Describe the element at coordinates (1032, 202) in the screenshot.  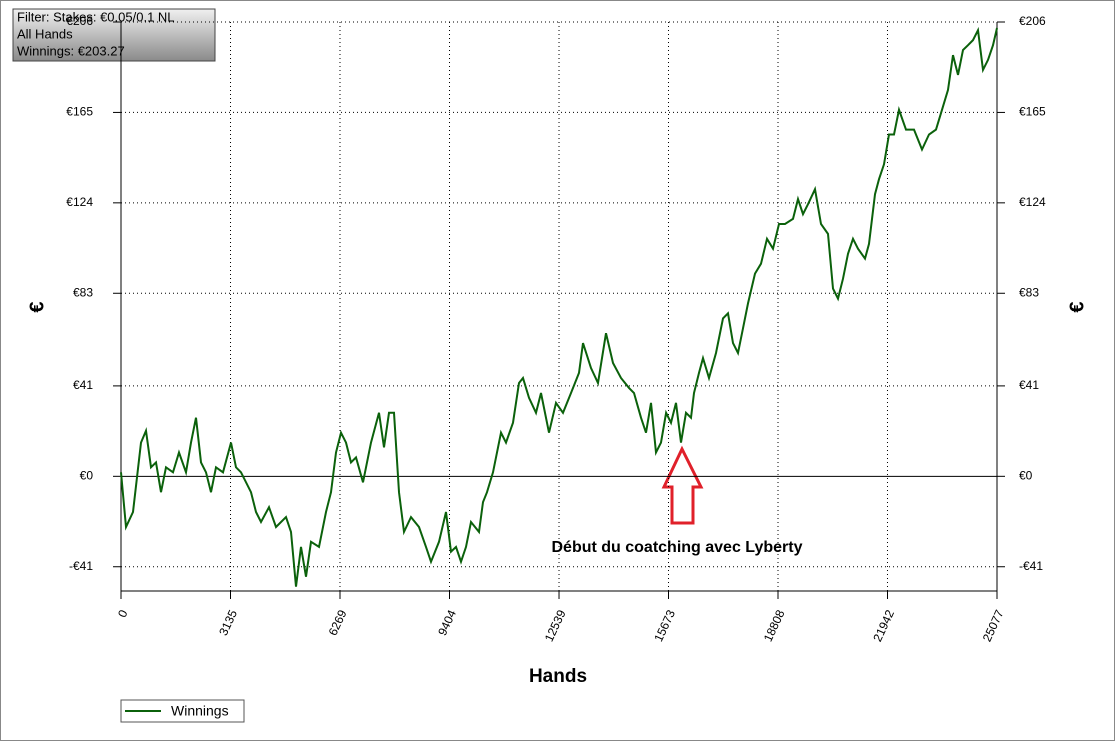
I see `y2-tick-label: €124` at that location.